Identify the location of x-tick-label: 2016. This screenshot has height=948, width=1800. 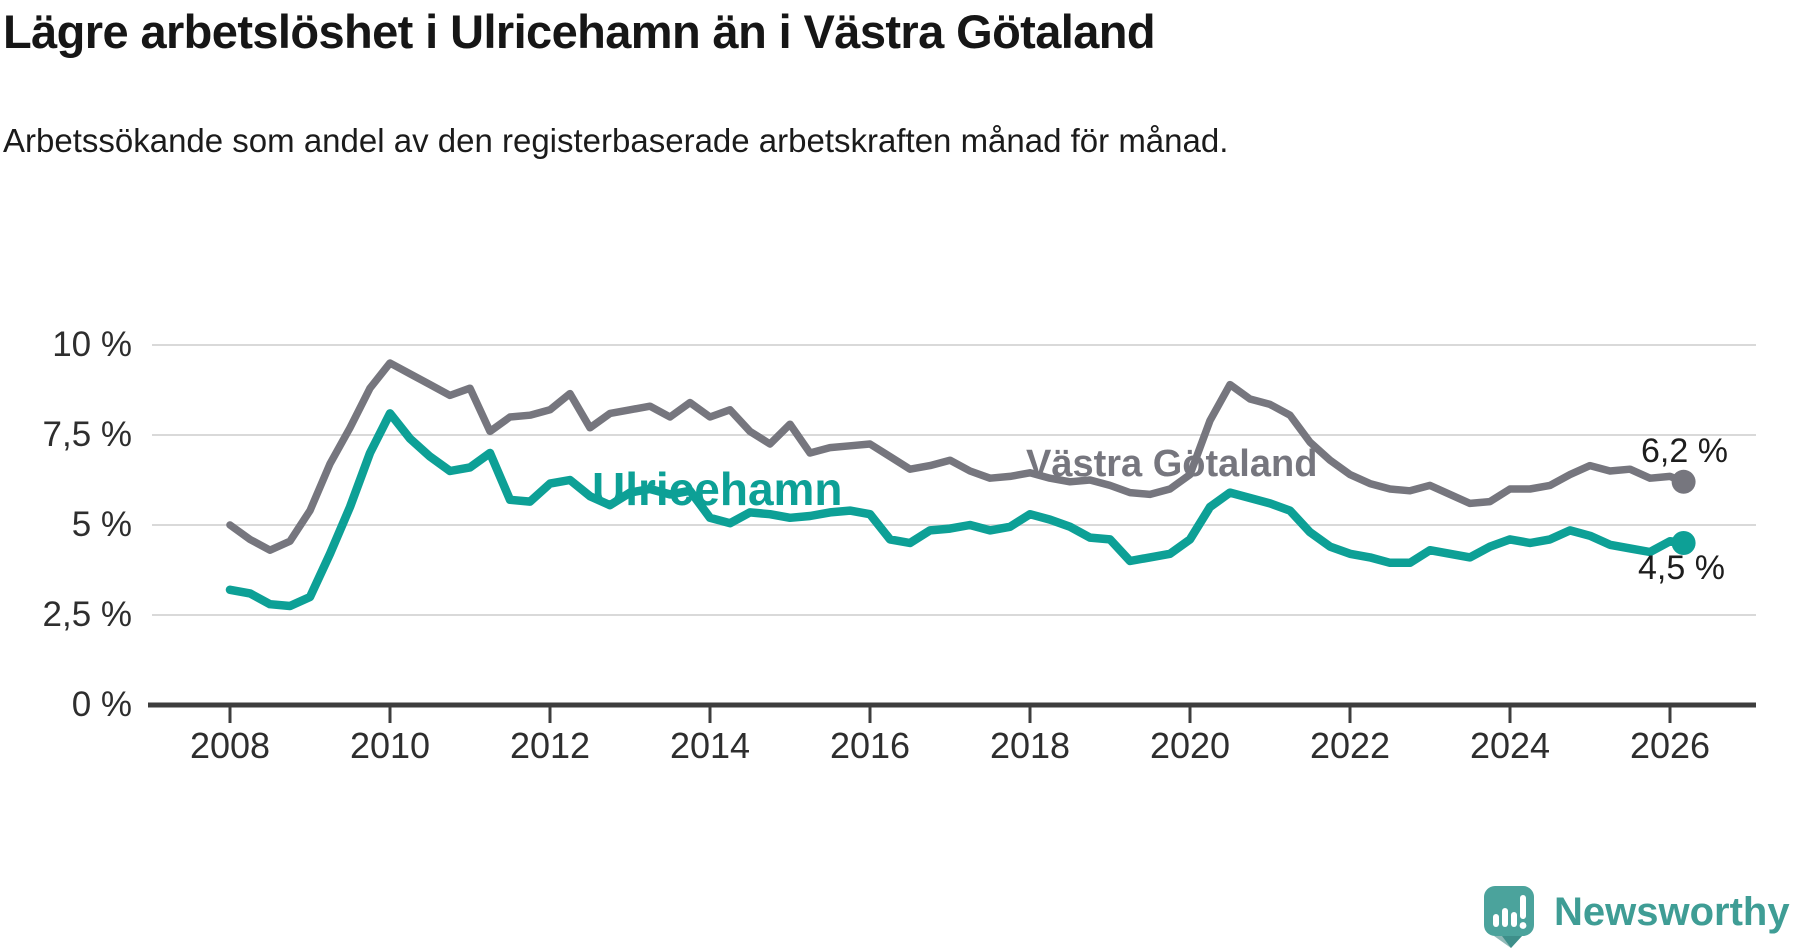
(870, 745).